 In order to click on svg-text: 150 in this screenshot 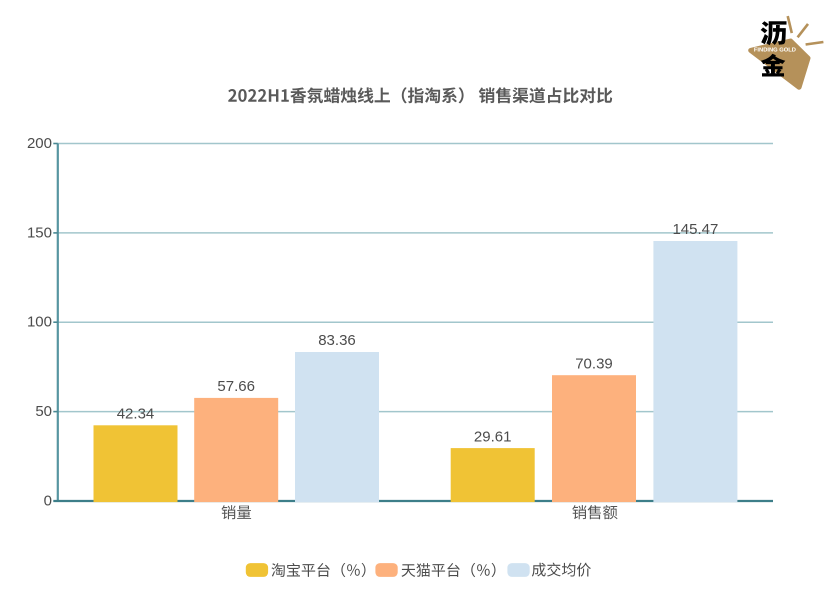, I will do `click(39, 232)`.